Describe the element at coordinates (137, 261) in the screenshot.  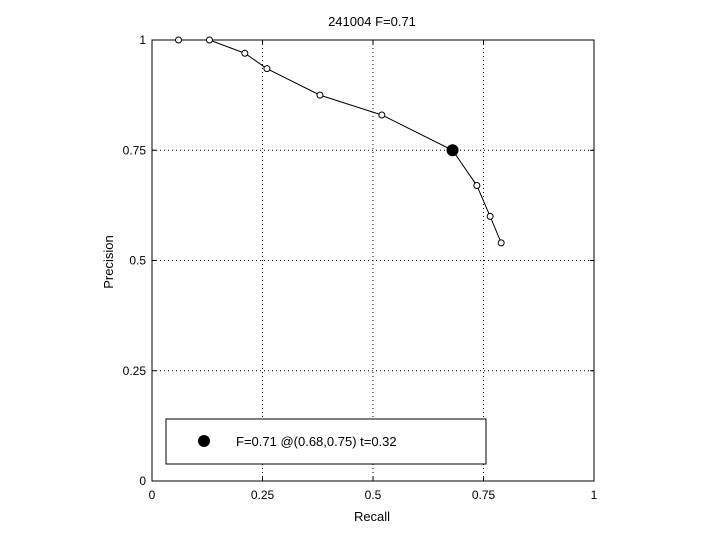
I see `y-tick-label: 0.5` at that location.